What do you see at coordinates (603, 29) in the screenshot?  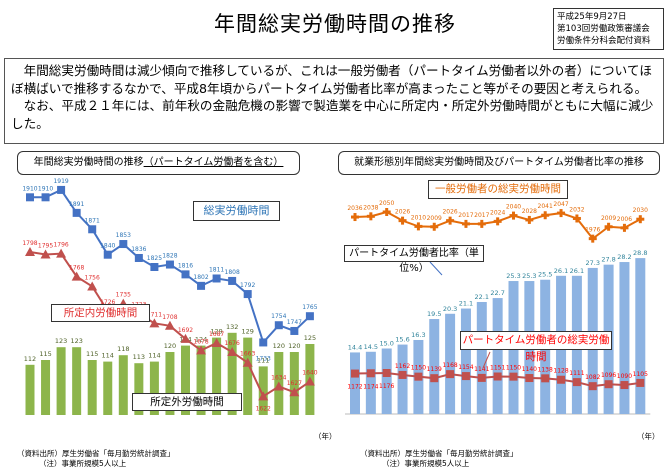 I see `meta-council: 第103回労働政策審議会` at bounding box center [603, 29].